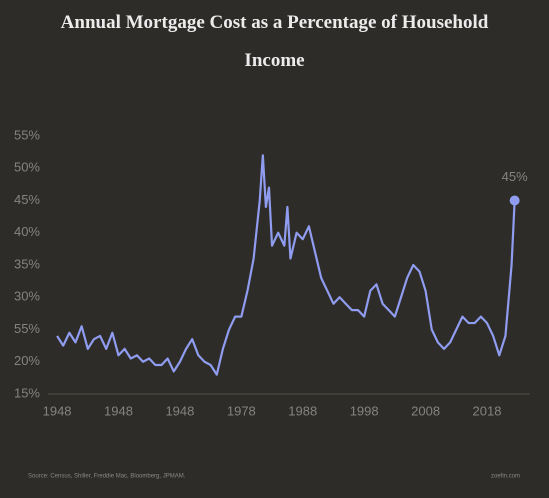 This screenshot has height=498, width=549. What do you see at coordinates (27, 263) in the screenshot?
I see `y-tick-label: 35%` at bounding box center [27, 263].